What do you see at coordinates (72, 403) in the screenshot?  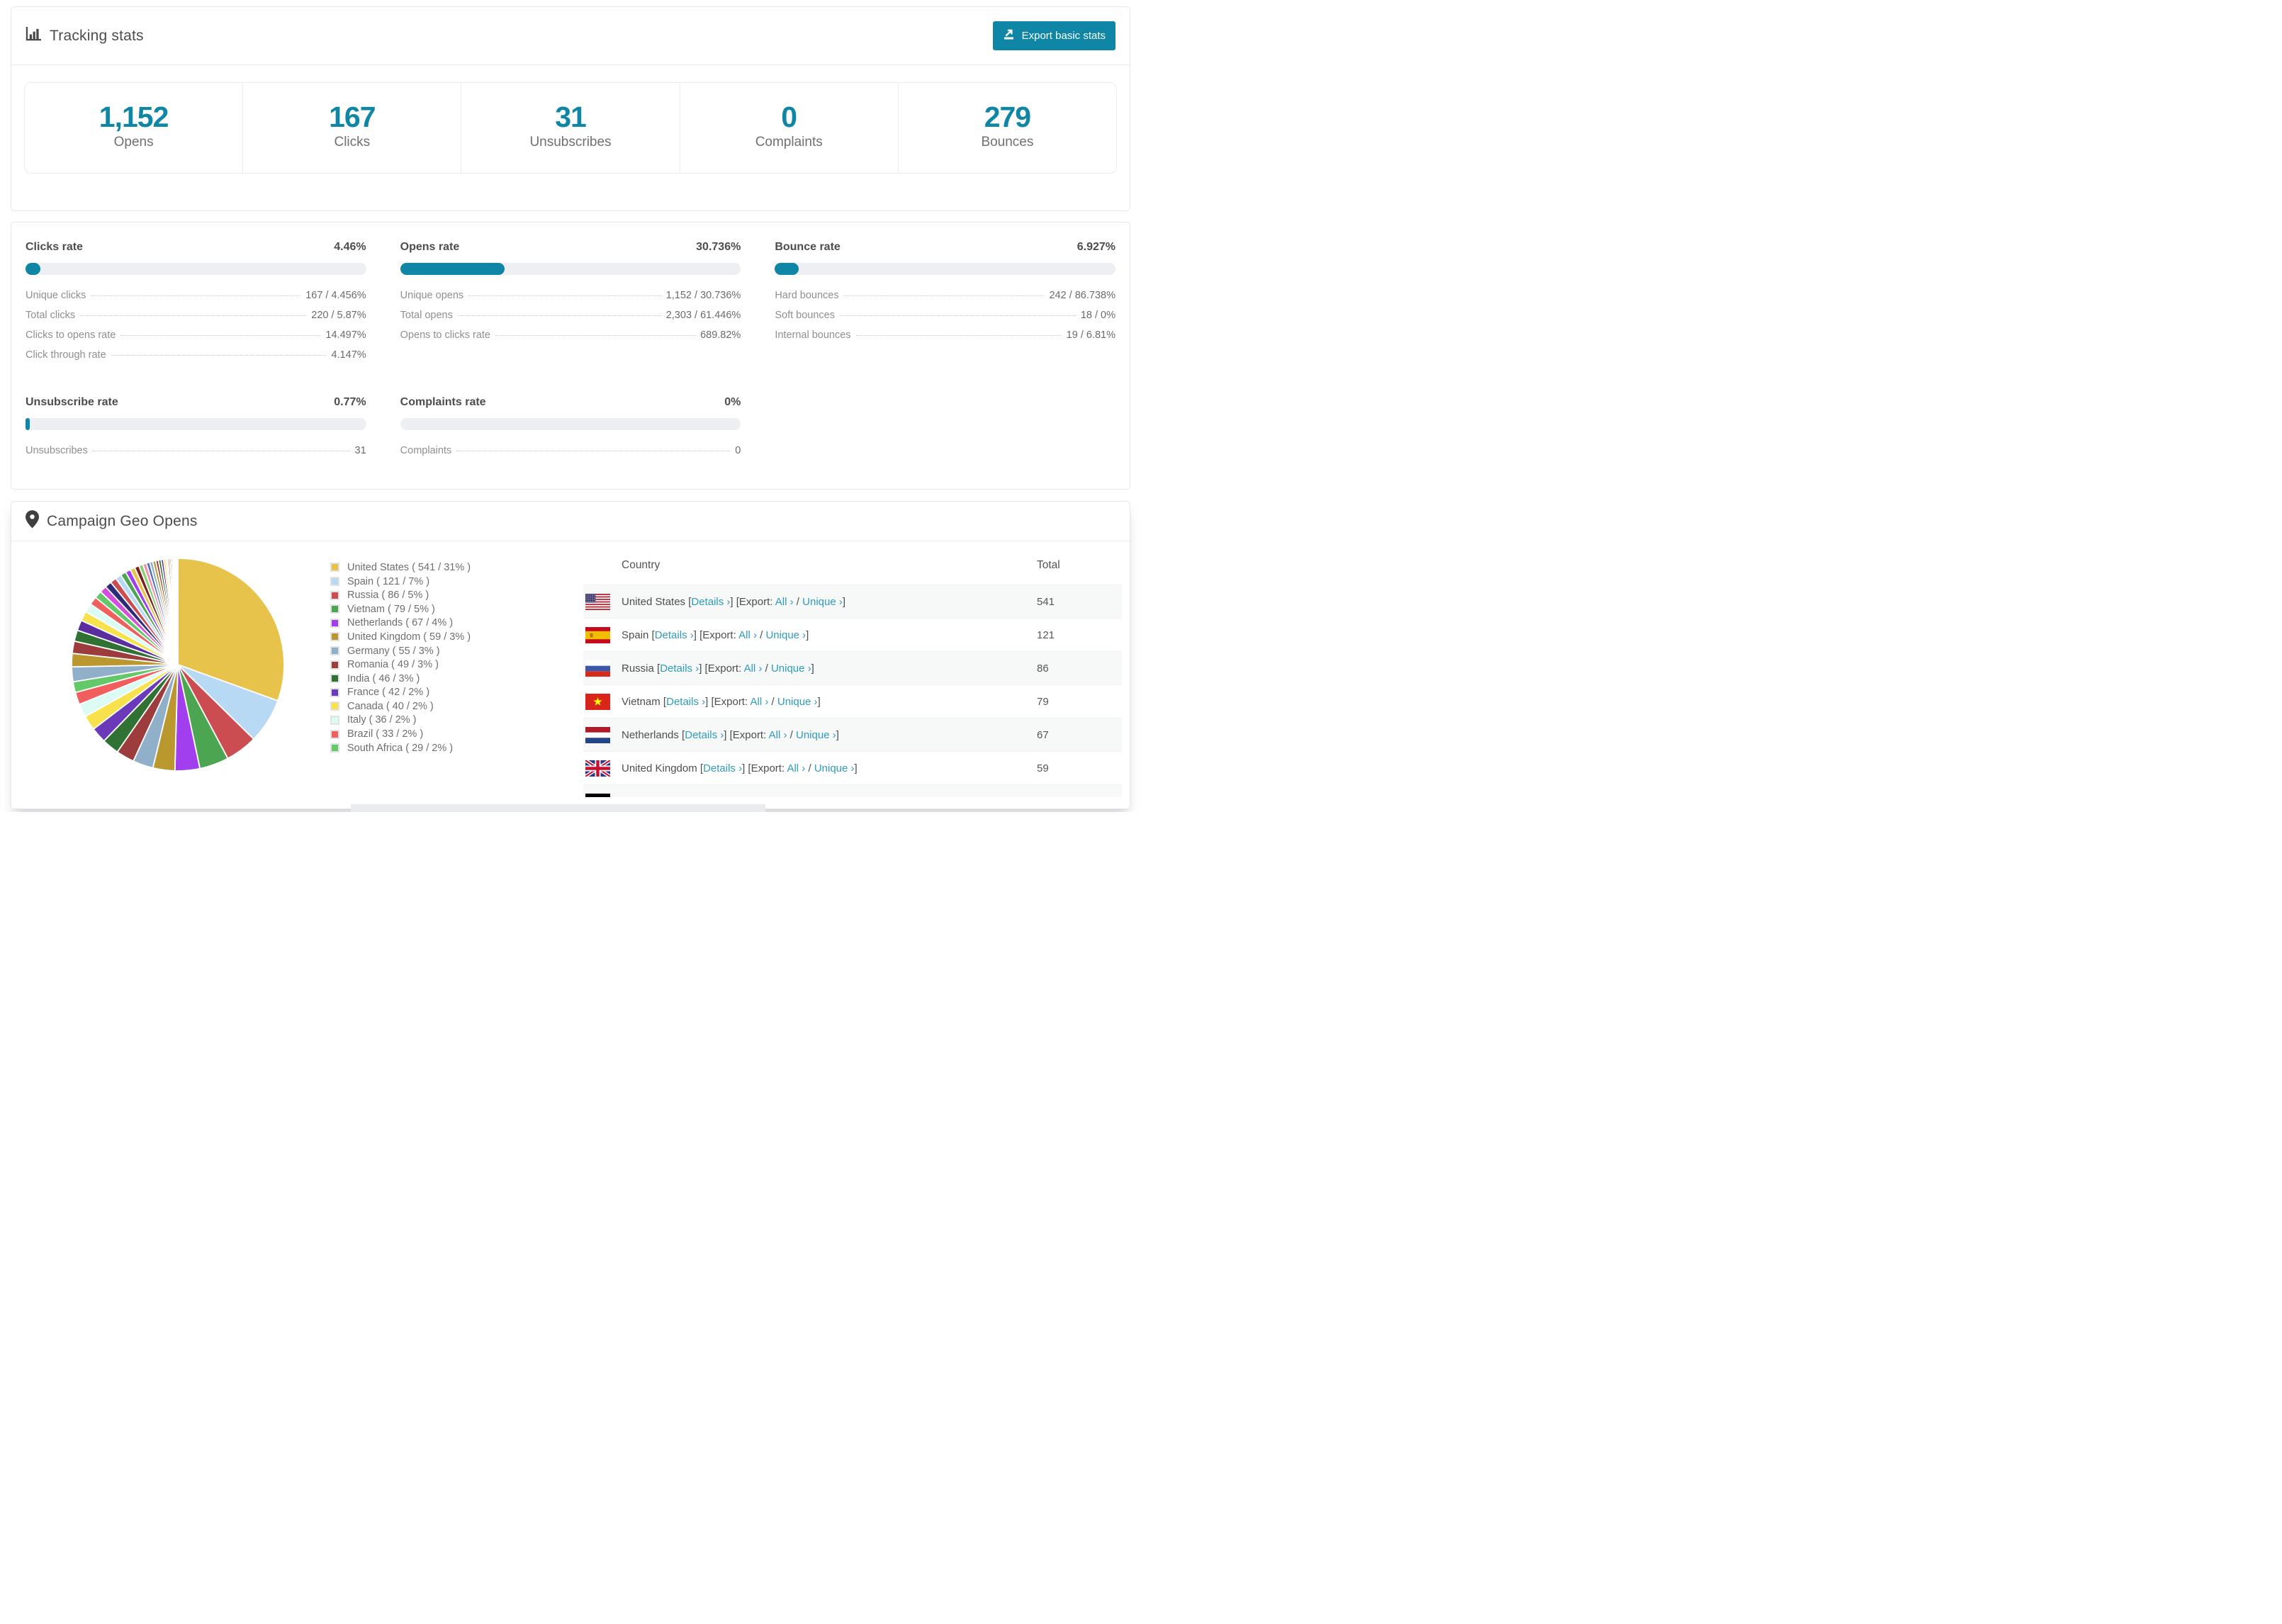 I see `rate-title: Unsubscribe rate` at bounding box center [72, 403].